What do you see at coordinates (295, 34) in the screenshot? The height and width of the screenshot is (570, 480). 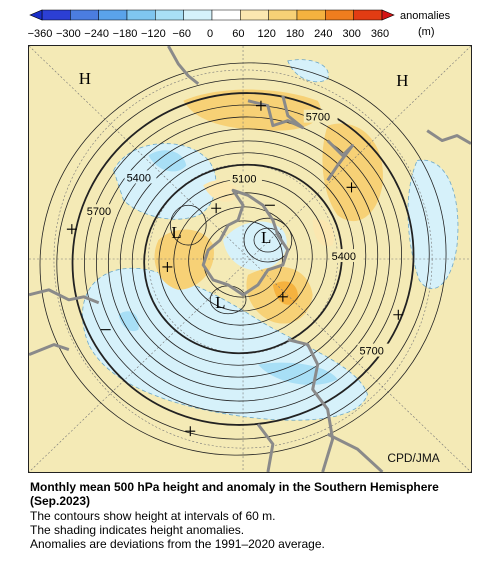 I see `colorbar-tick-label: 180` at bounding box center [295, 34].